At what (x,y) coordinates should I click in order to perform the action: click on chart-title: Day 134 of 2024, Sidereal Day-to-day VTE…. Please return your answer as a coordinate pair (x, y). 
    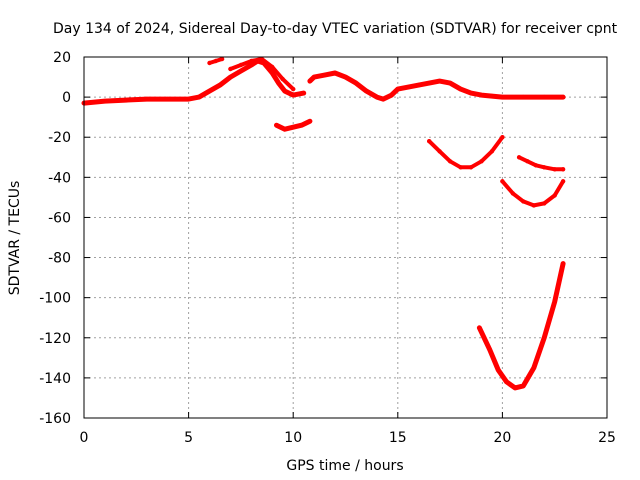
    Looking at the image, I should click on (335, 29).